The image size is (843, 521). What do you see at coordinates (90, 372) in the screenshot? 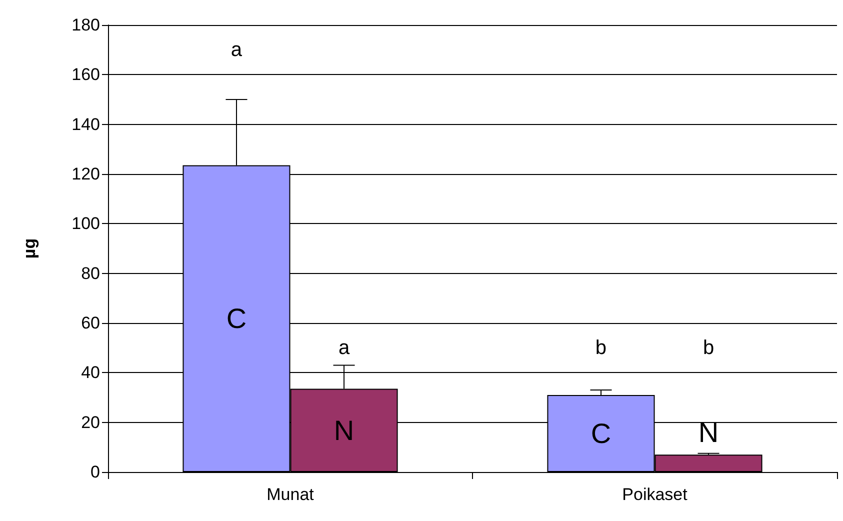
I see `y-tick-label: 40` at bounding box center [90, 372].